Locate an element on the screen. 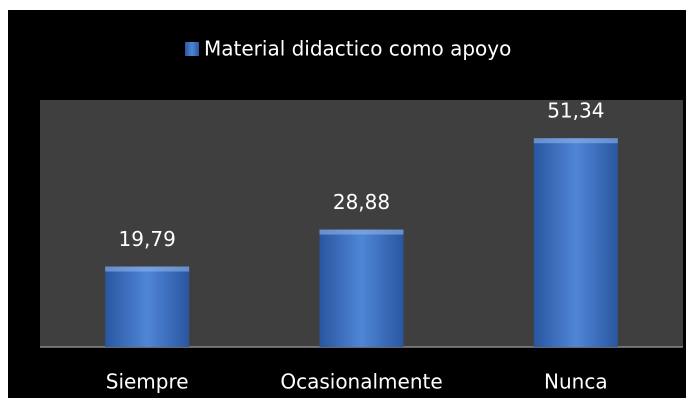 This screenshot has height=407, width=694. x-tick-label: Nunca is located at coordinates (576, 382).